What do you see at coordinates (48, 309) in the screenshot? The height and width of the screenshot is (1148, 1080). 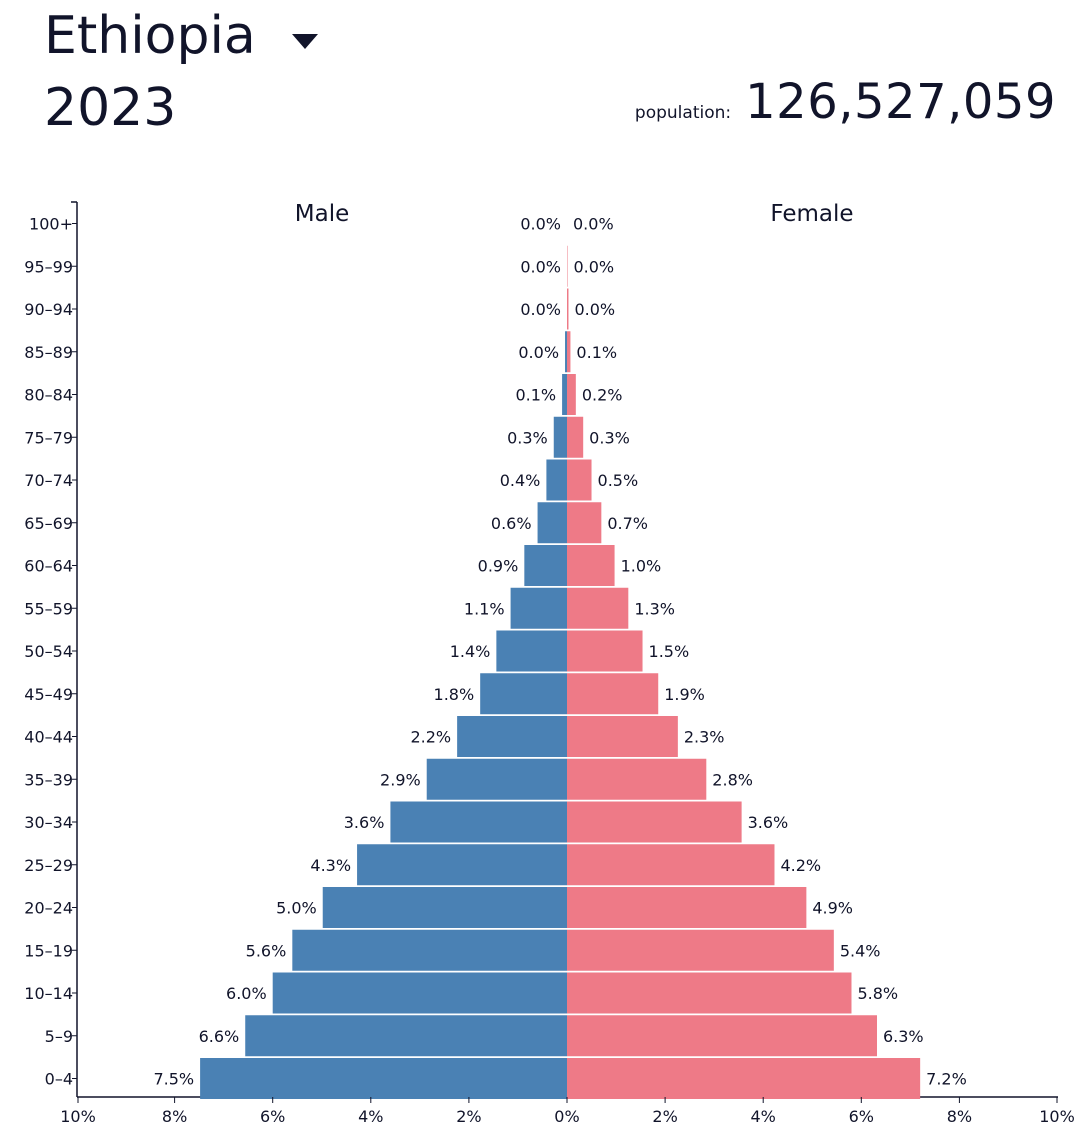 I see `age-label: 90–94` at bounding box center [48, 309].